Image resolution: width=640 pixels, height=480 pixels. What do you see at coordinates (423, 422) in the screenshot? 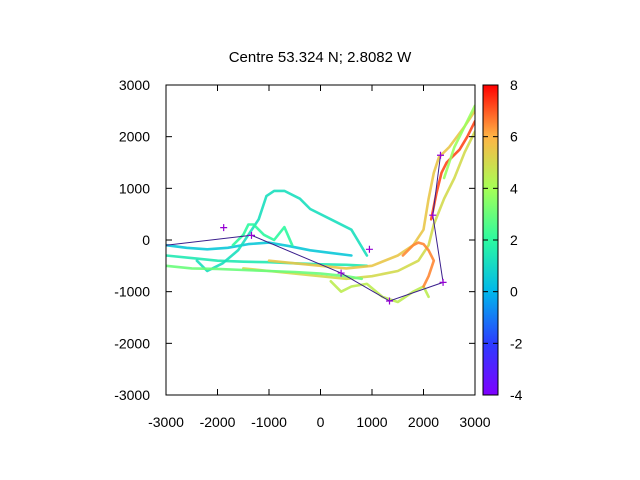
I see `x-tick-label: 2000` at bounding box center [423, 422].